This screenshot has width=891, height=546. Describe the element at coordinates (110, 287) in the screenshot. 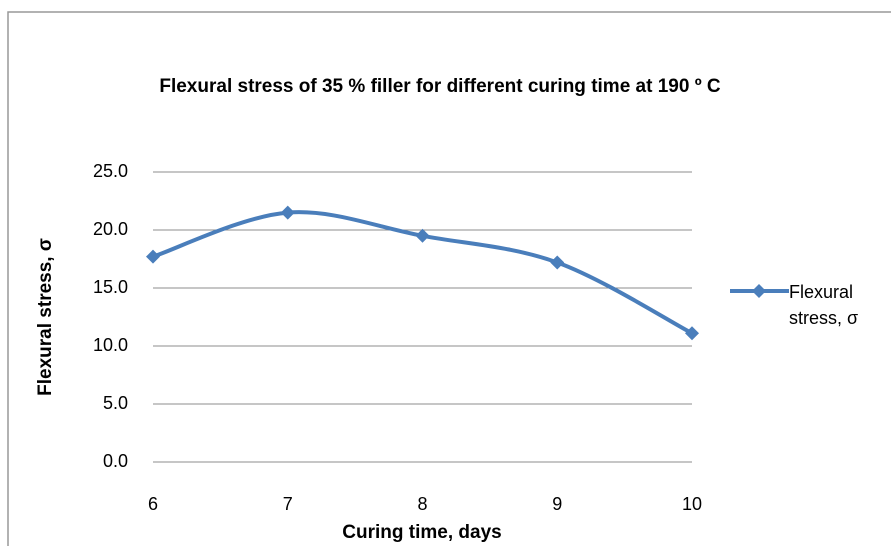

I see `y-tick-label: 15.0` at that location.